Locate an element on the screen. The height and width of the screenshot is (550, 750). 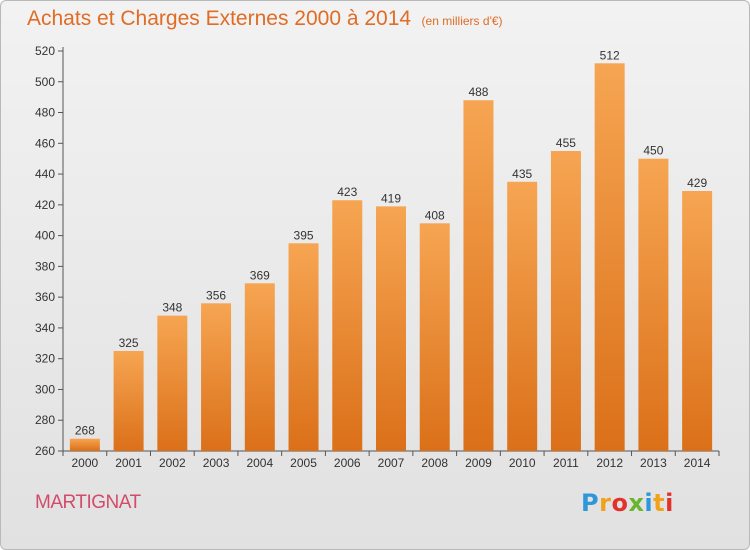
data-label: 435 is located at coordinates (522, 174).